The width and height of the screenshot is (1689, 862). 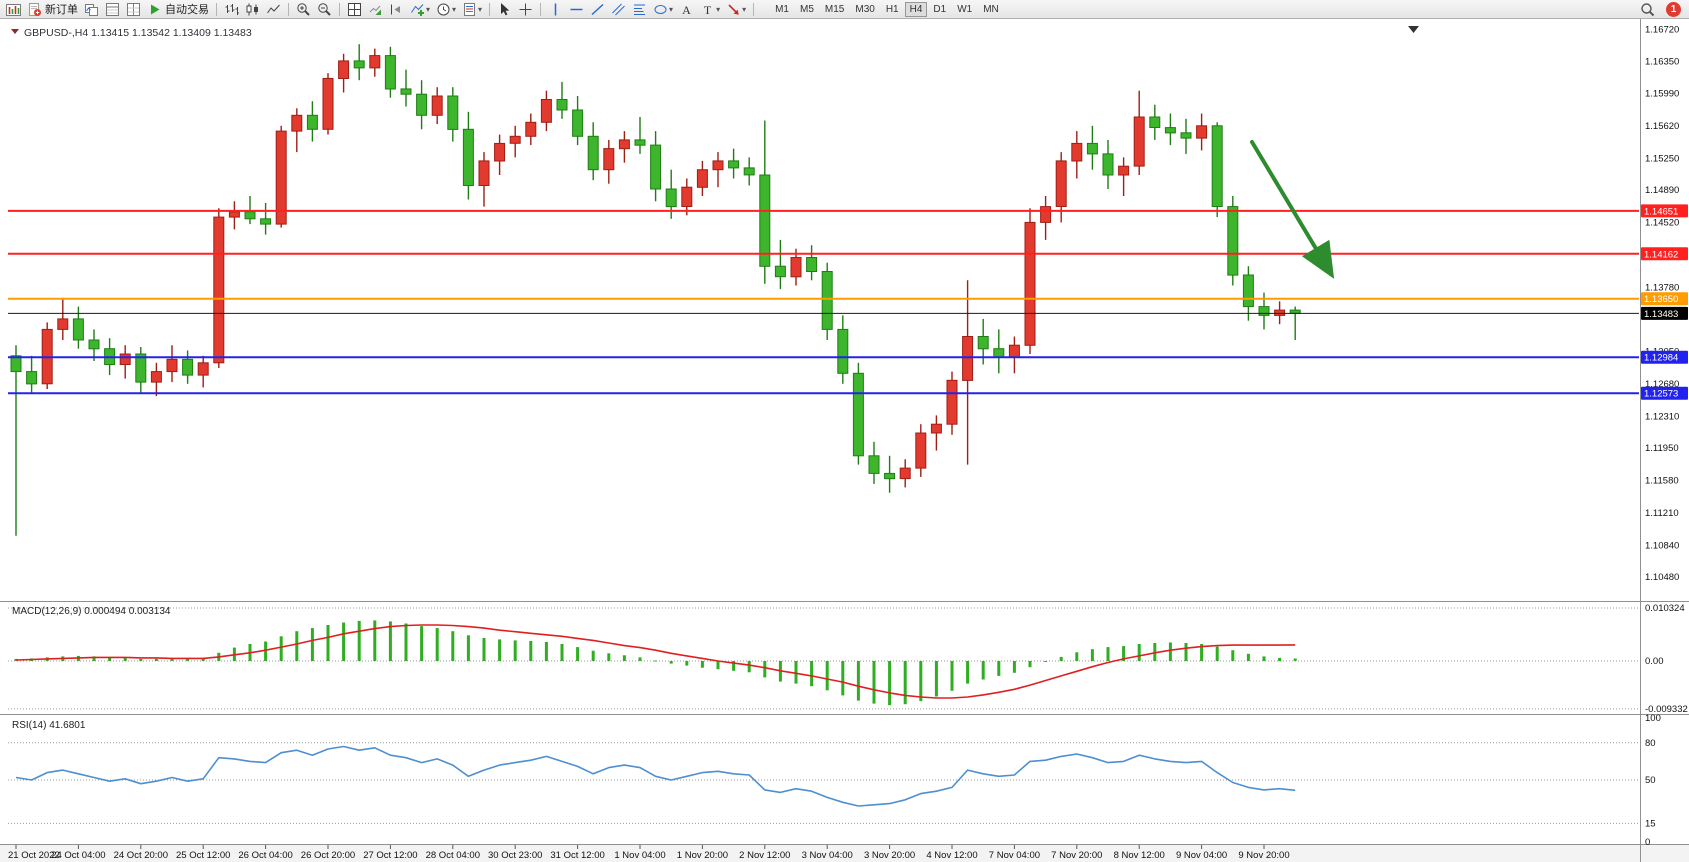 What do you see at coordinates (178, 9) in the screenshot?
I see `autotrading-button: 自动交易` at bounding box center [178, 9].